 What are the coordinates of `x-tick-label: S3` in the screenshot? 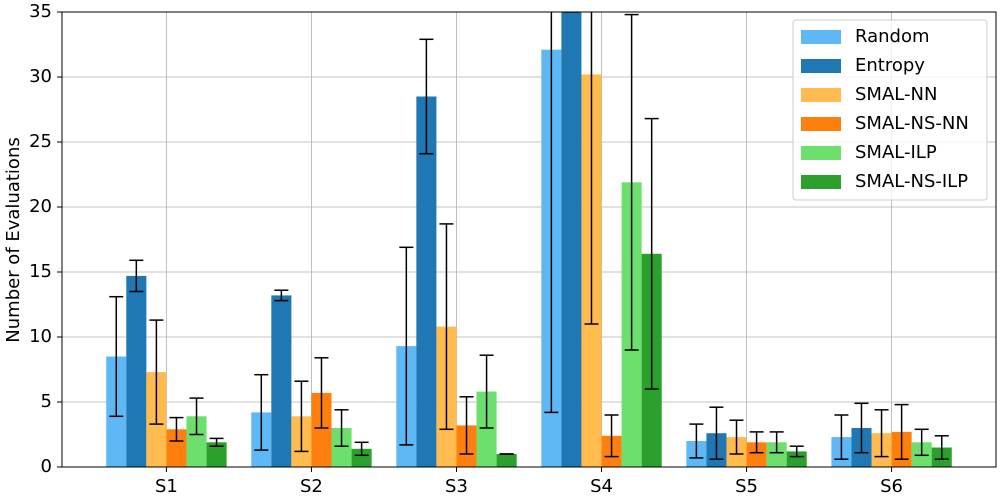 It's located at (456, 486).